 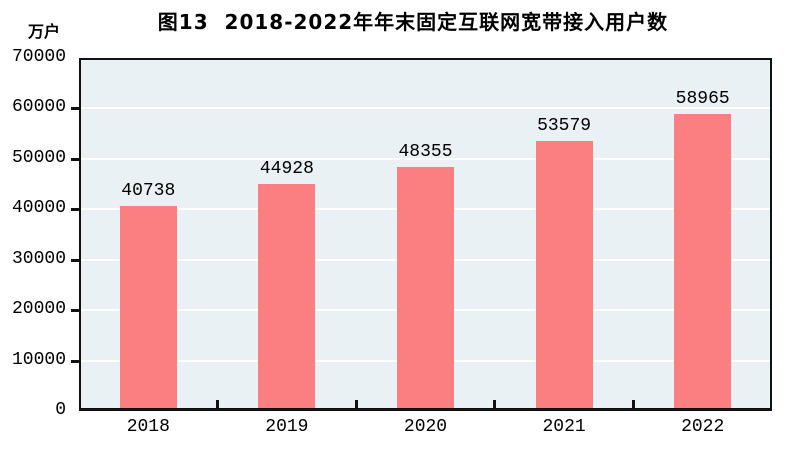 What do you see at coordinates (702, 98) in the screenshot?
I see `bar-value-label-2022: 58965` at bounding box center [702, 98].